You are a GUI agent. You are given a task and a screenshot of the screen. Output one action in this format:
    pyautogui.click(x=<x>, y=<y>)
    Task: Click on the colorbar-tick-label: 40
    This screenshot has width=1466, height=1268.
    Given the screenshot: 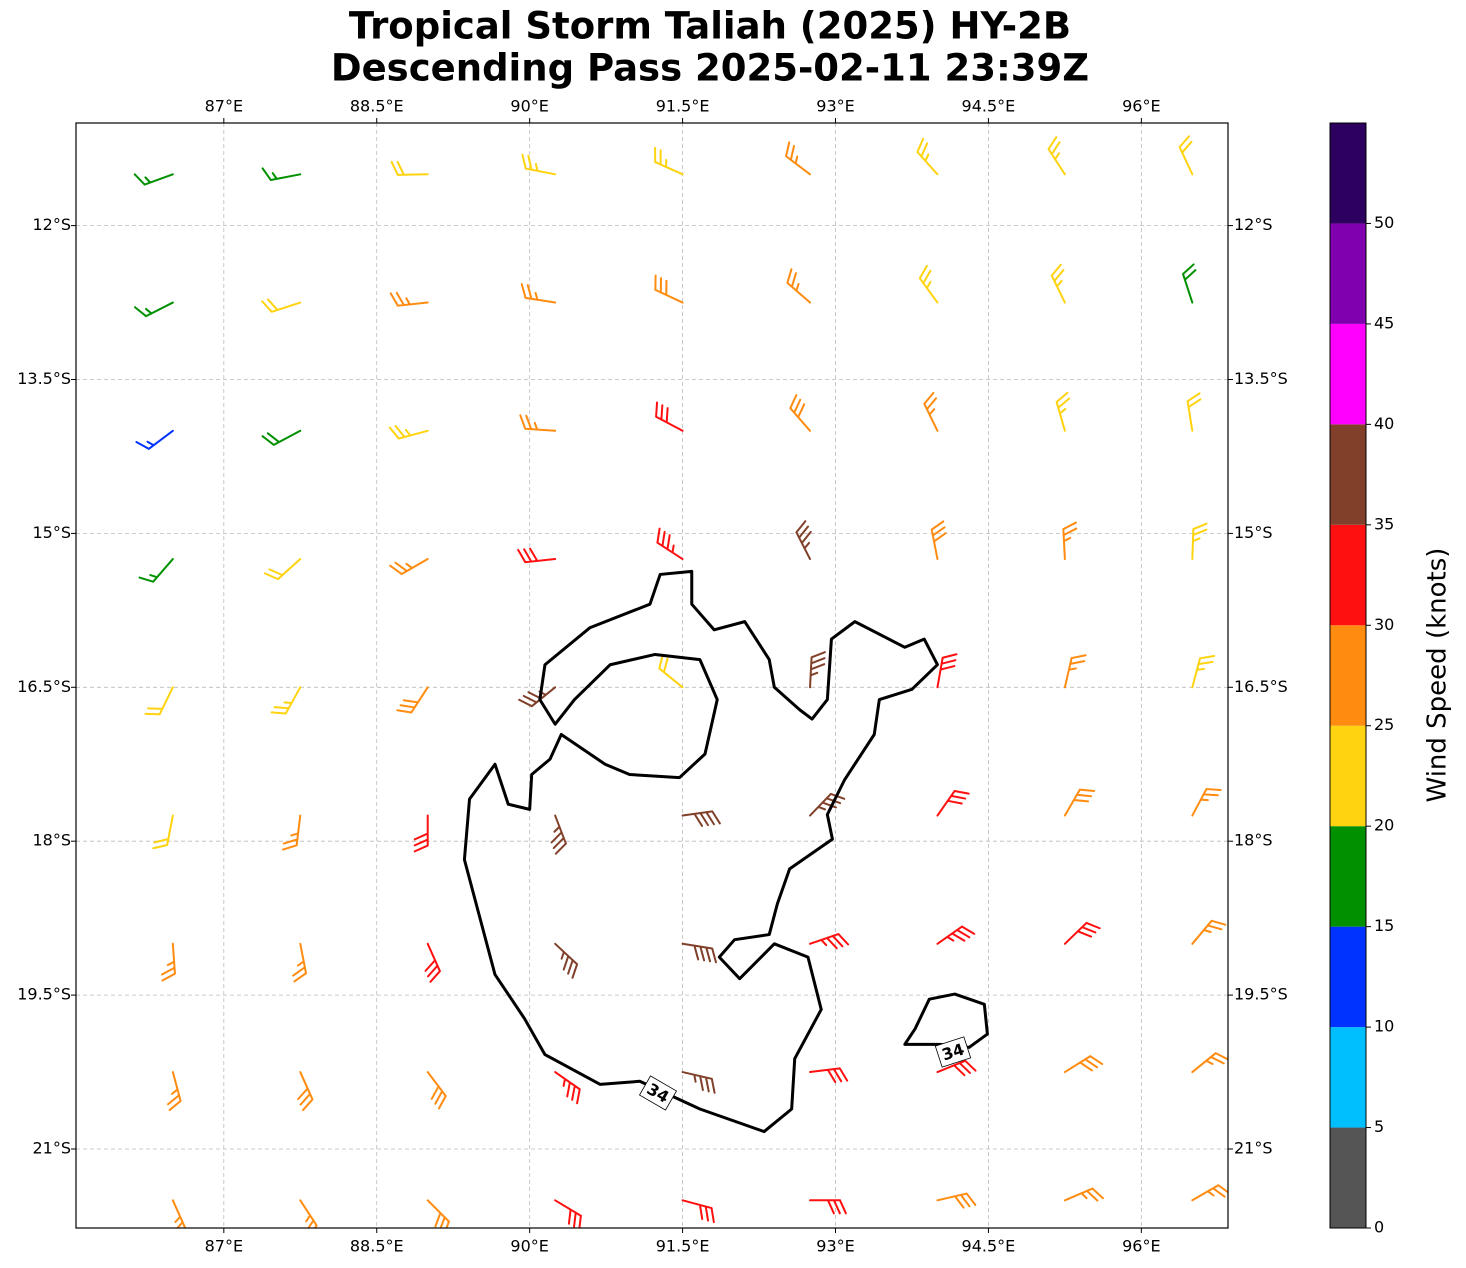 What is the action you would take?
    pyautogui.click(x=1384, y=423)
    